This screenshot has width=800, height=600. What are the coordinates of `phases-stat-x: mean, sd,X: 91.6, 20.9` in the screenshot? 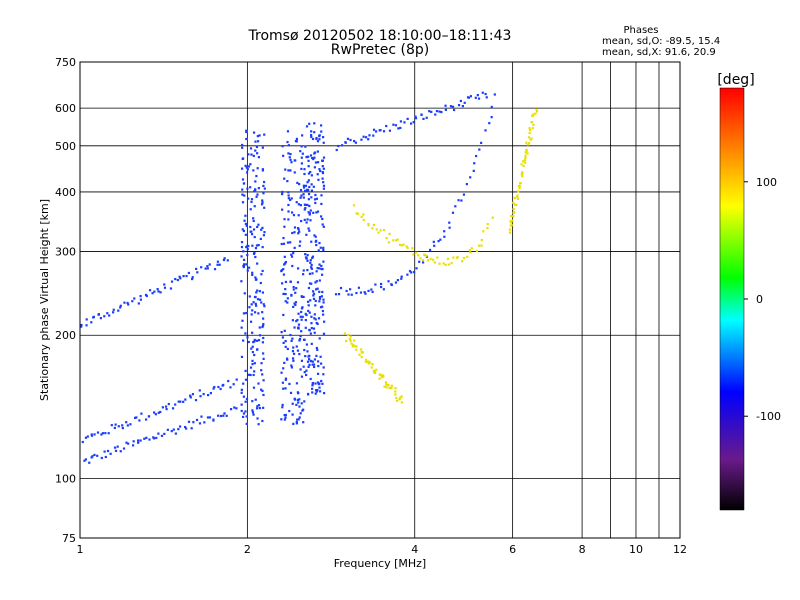 It's located at (659, 52).